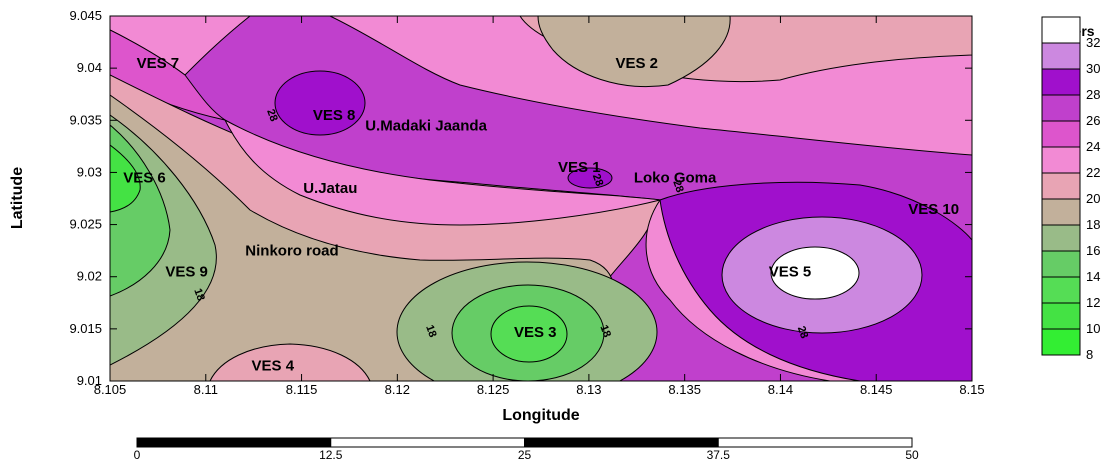 This screenshot has height=461, width=1116. I want to click on y-tick-label: 9.01, so click(89, 380).